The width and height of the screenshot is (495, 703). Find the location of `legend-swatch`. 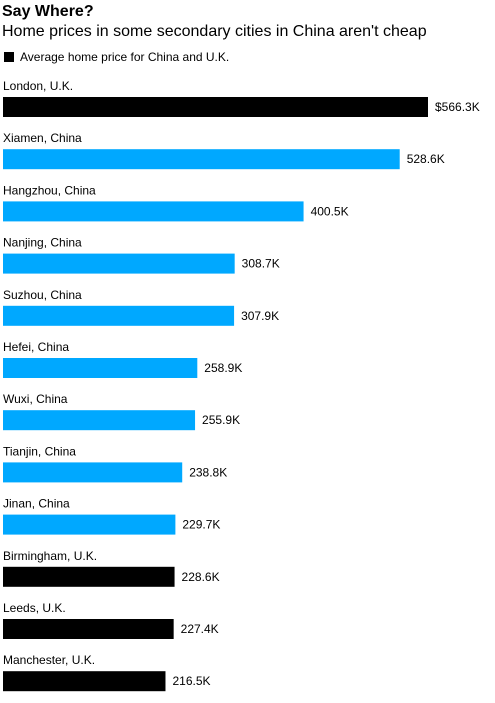

legend-swatch is located at coordinates (9, 57).